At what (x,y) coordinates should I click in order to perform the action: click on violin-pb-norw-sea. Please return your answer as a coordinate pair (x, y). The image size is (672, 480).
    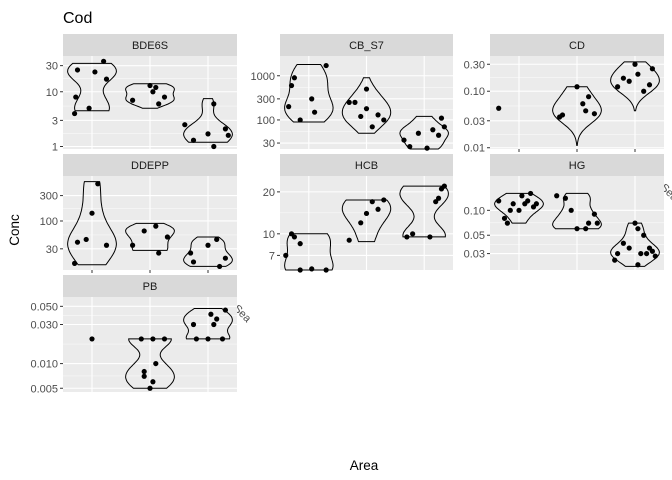
    Looking at the image, I should click on (150, 363).